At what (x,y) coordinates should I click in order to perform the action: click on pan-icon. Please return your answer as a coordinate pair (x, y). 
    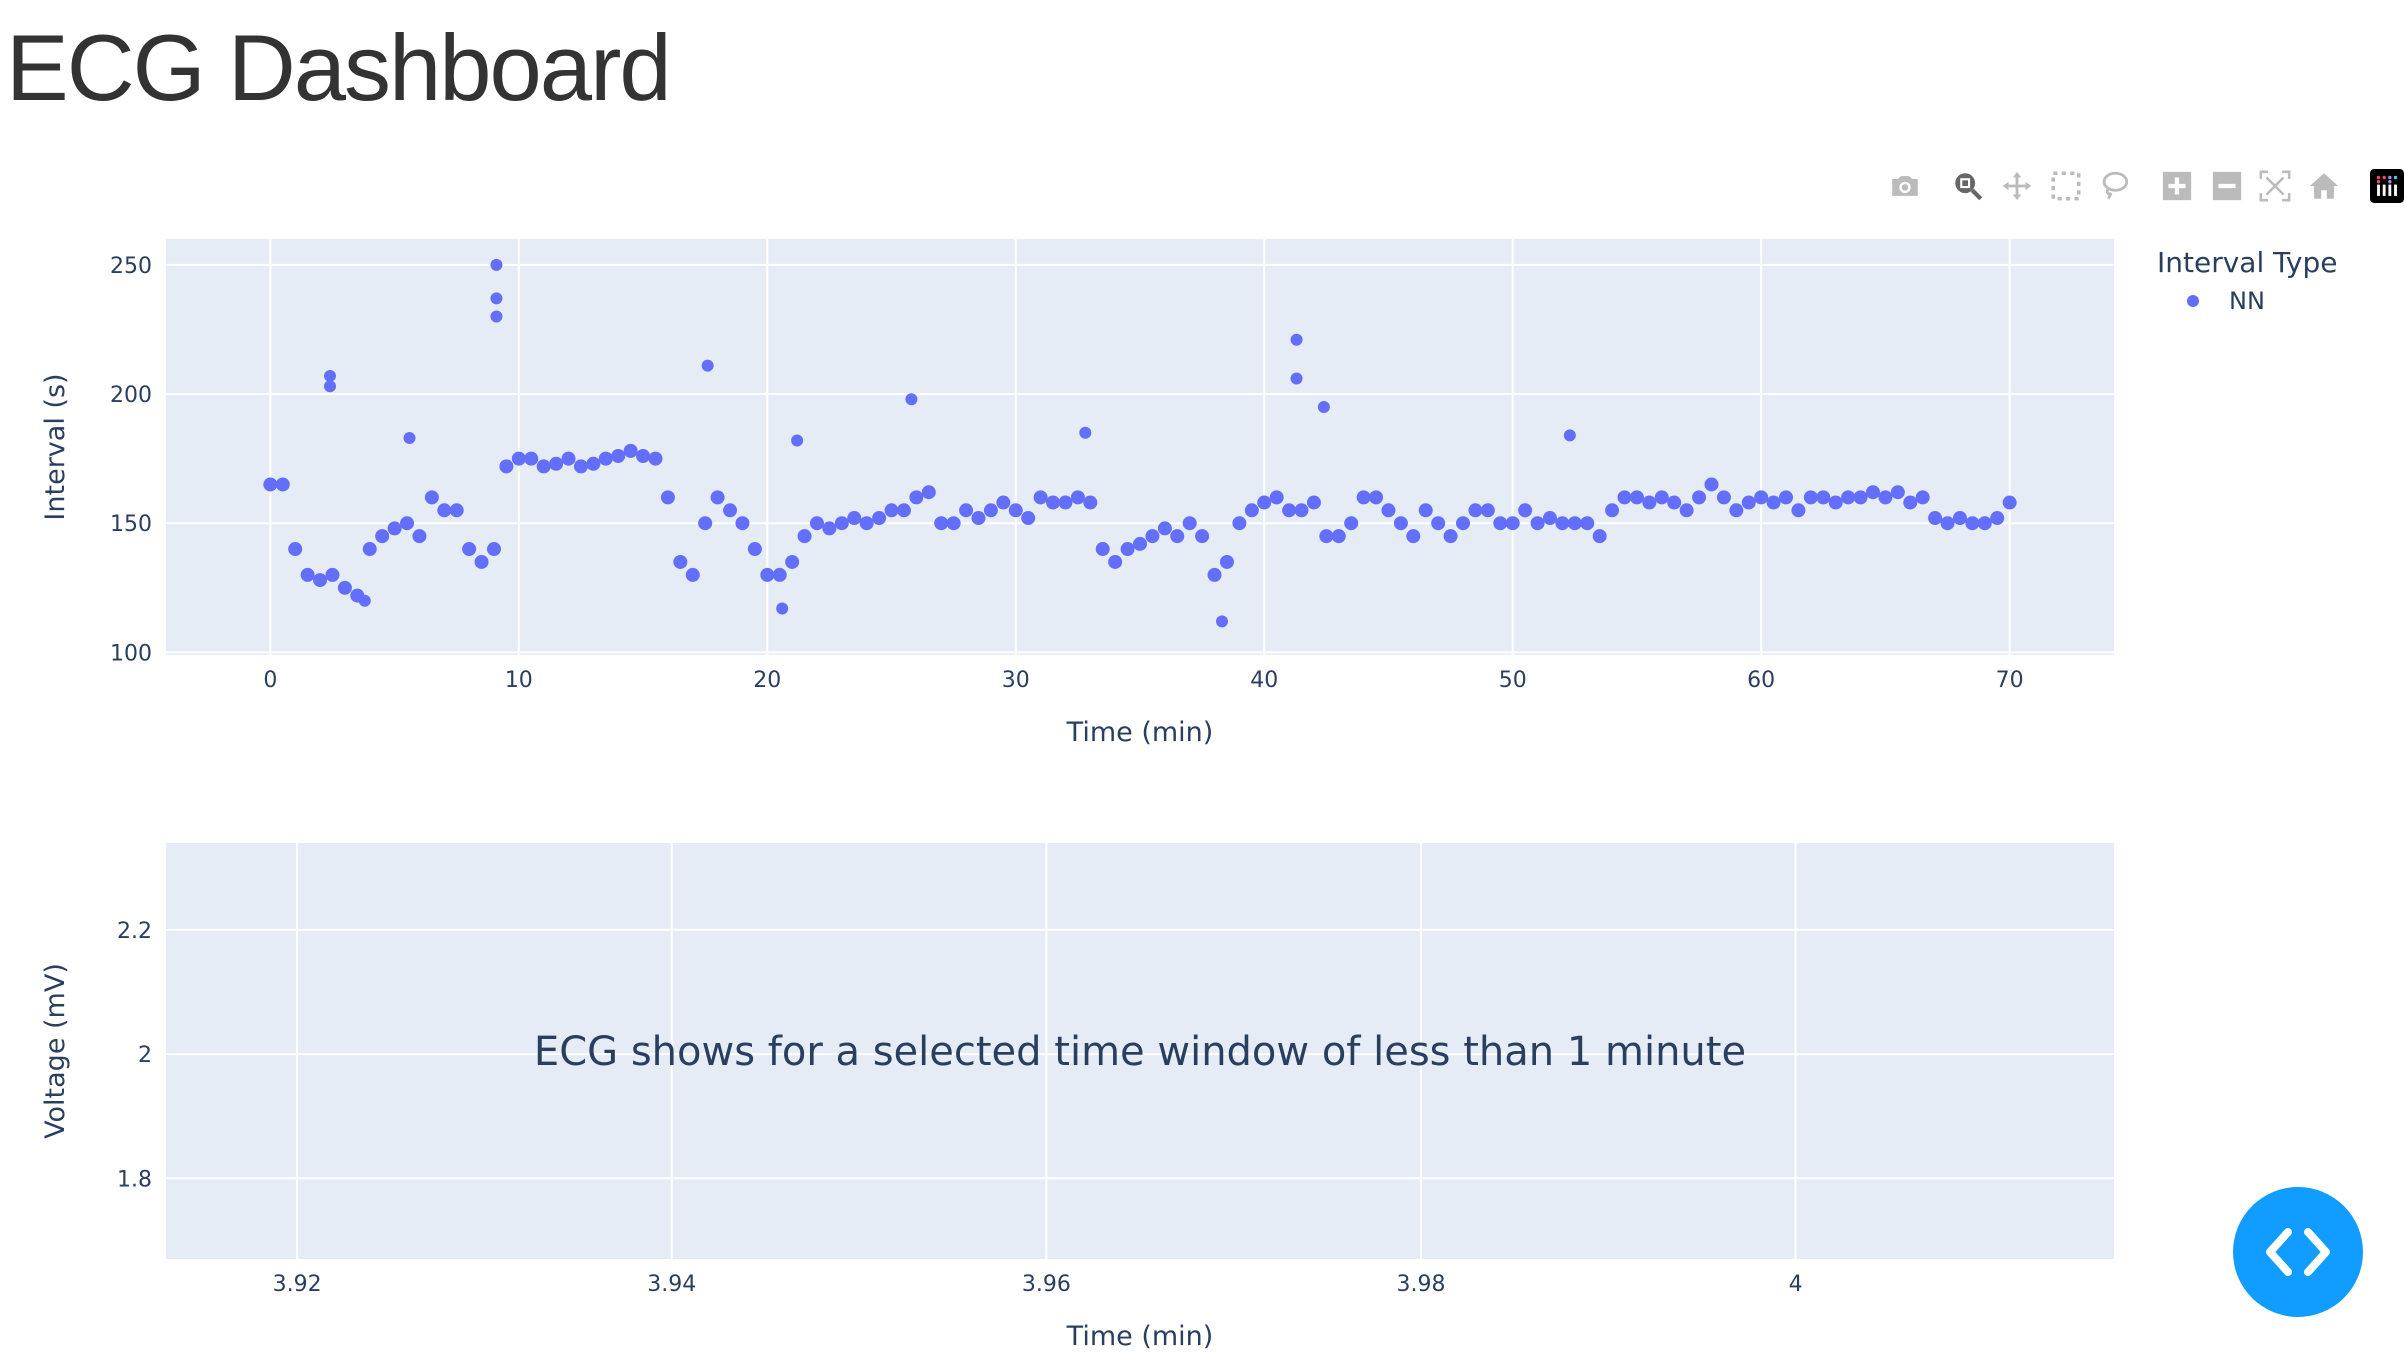
    Looking at the image, I should click on (2017, 186).